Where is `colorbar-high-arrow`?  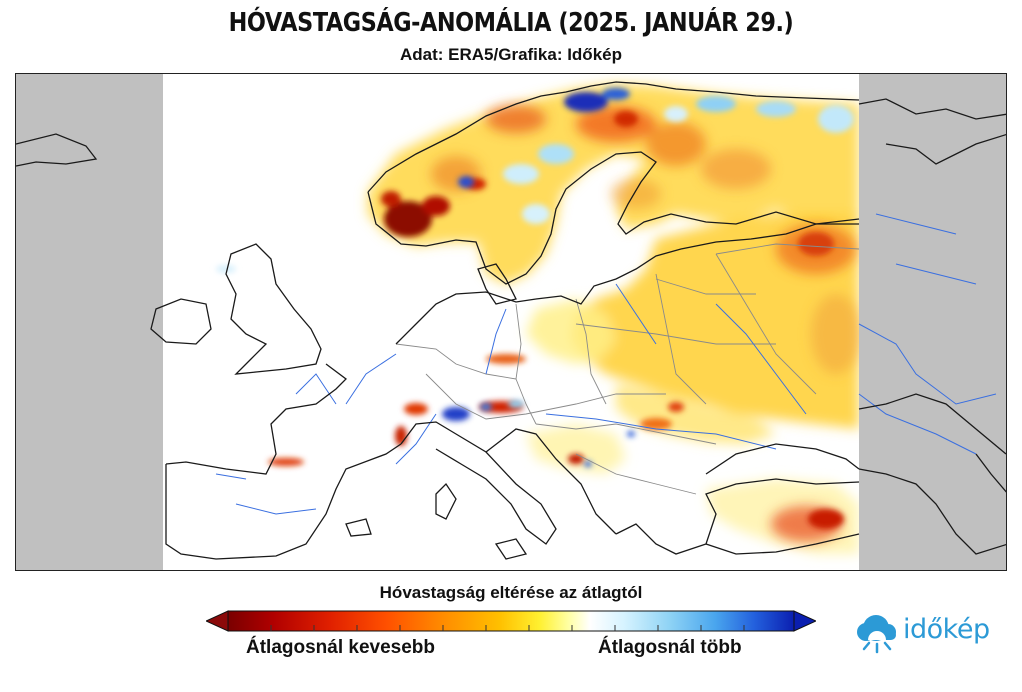
colorbar-high-arrow is located at coordinates (804, 621).